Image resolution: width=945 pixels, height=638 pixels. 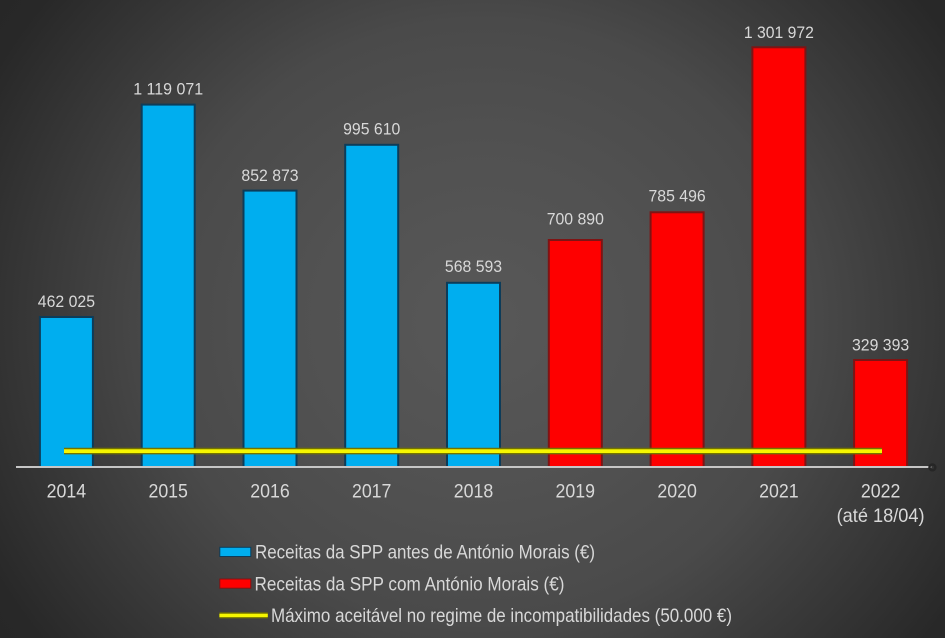 I want to click on svg-text: 1 119 071, so click(x=168, y=89).